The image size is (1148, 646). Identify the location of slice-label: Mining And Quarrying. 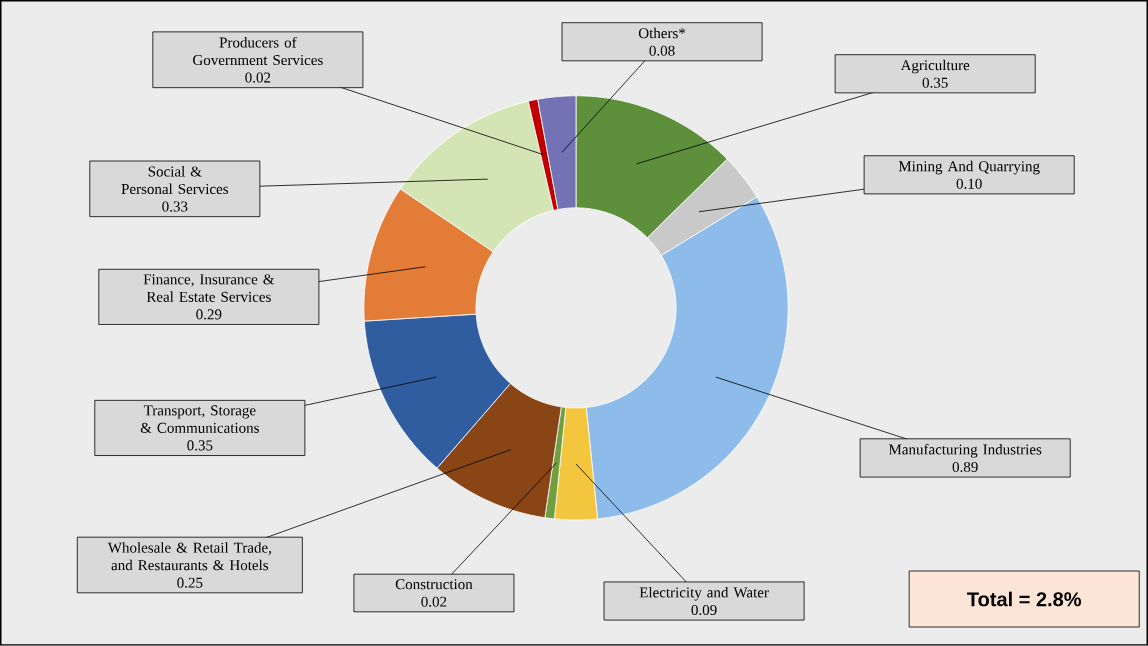
(969, 167).